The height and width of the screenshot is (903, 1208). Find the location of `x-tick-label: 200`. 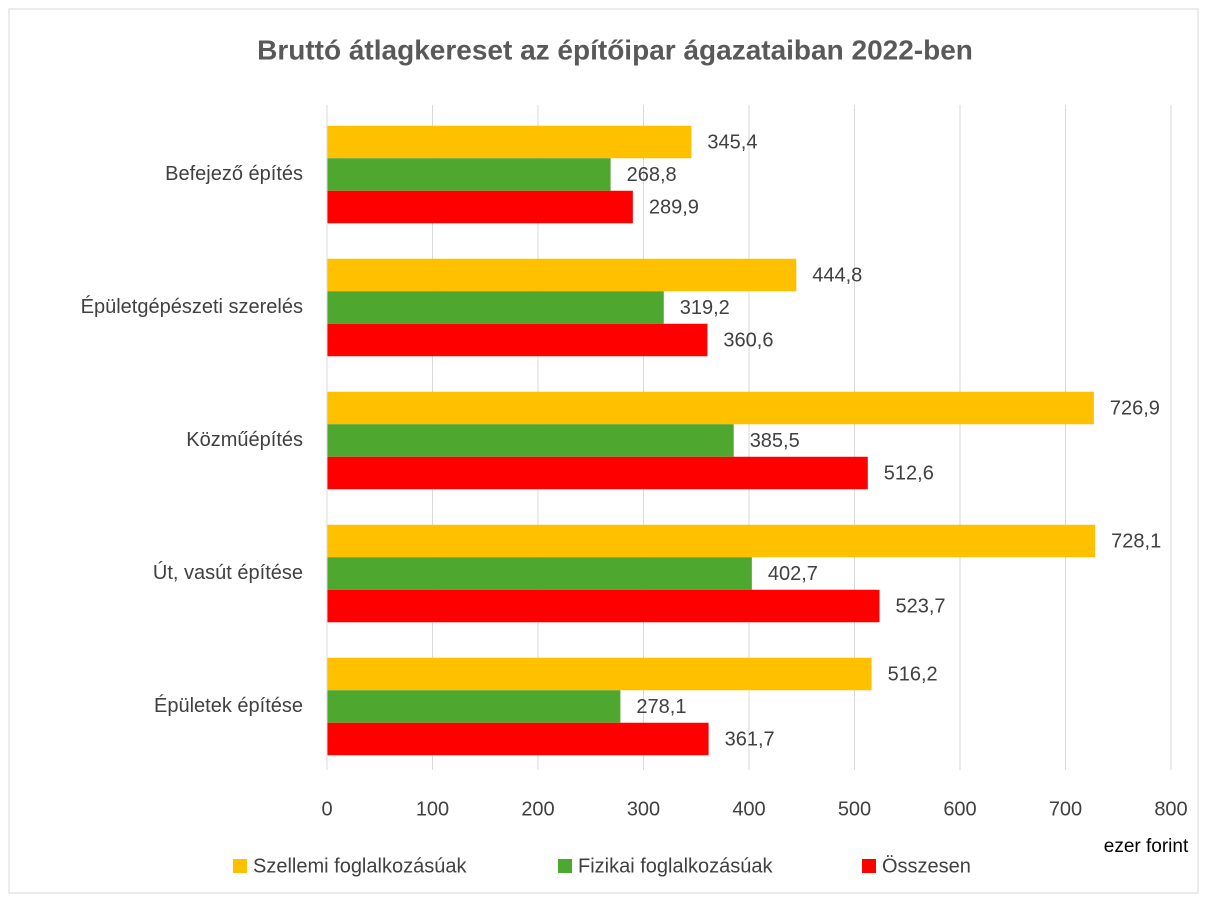

x-tick-label: 200 is located at coordinates (537, 809).